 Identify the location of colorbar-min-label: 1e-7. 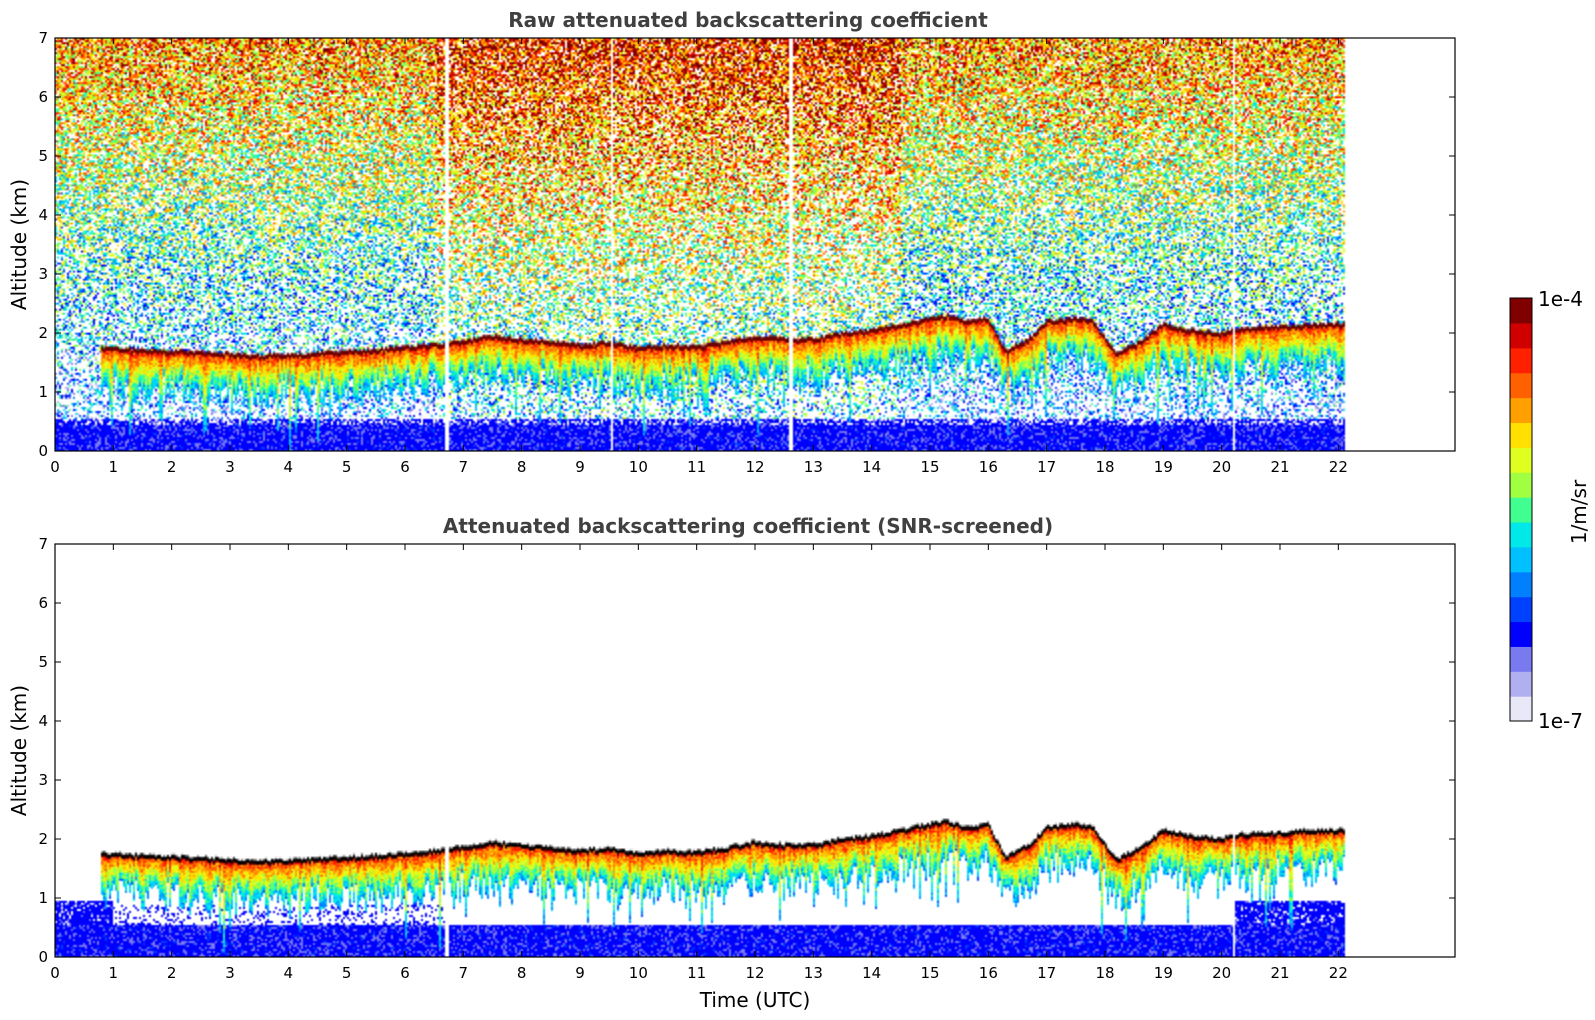
(1560, 721).